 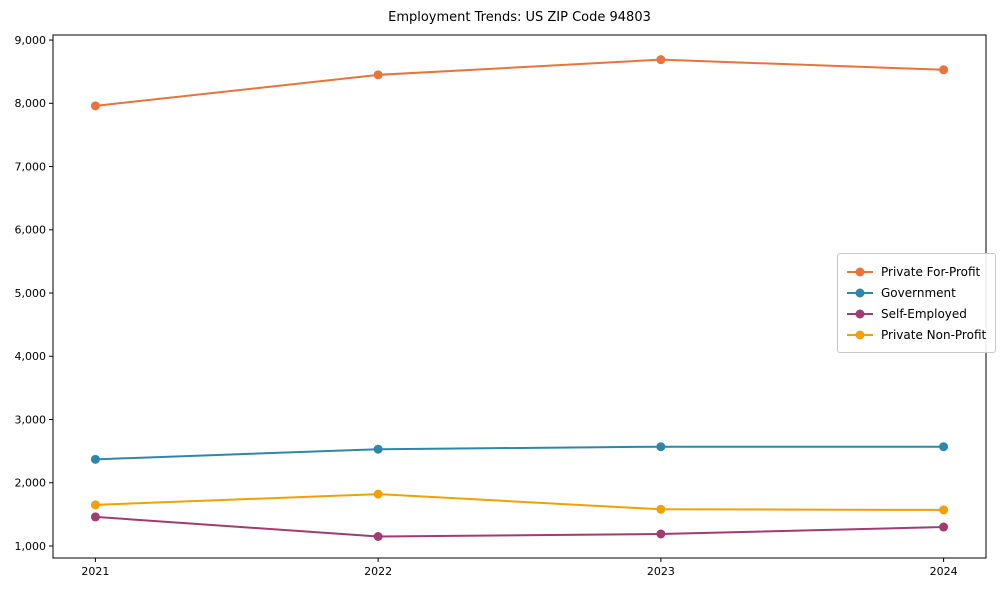 I want to click on x-tick-label: 2024, so click(x=944, y=571).